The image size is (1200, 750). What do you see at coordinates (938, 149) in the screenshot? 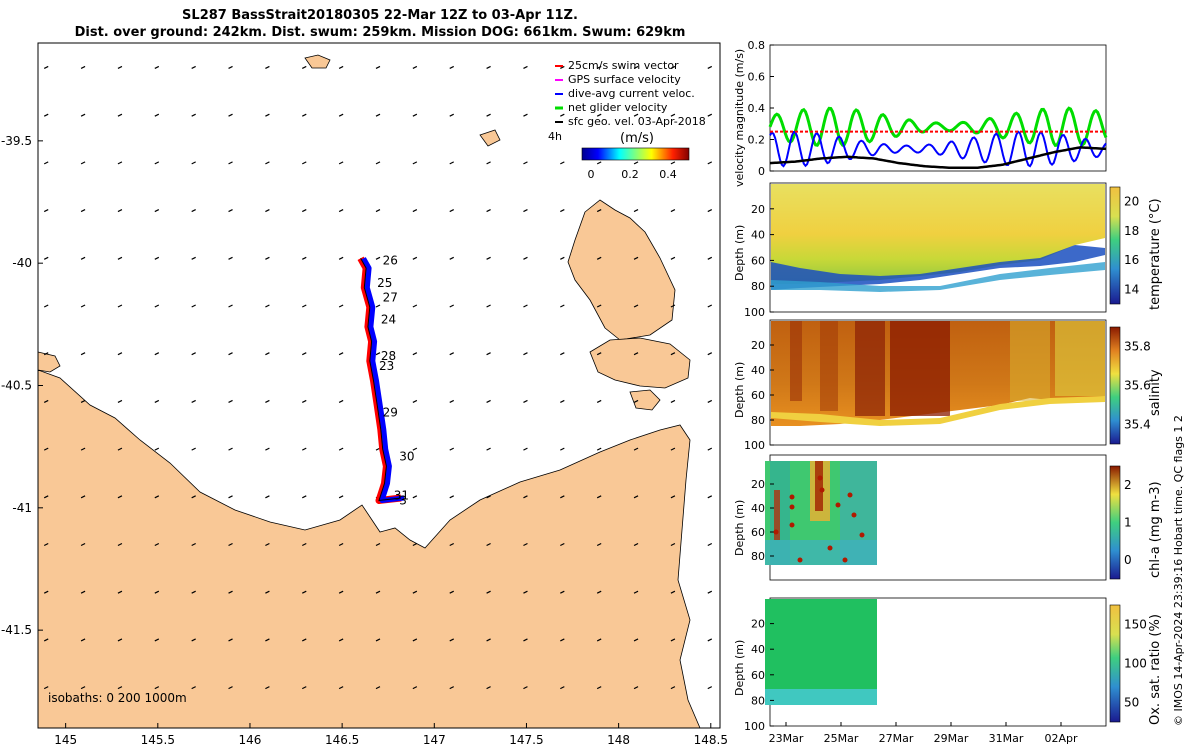
I see `velocity-series-line` at bounding box center [938, 149].